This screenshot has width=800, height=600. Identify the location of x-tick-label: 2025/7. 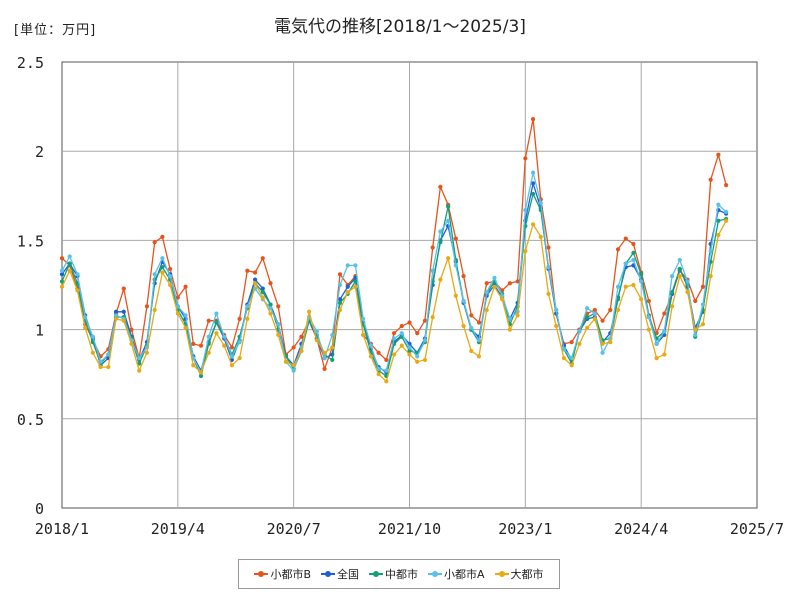
(757, 529).